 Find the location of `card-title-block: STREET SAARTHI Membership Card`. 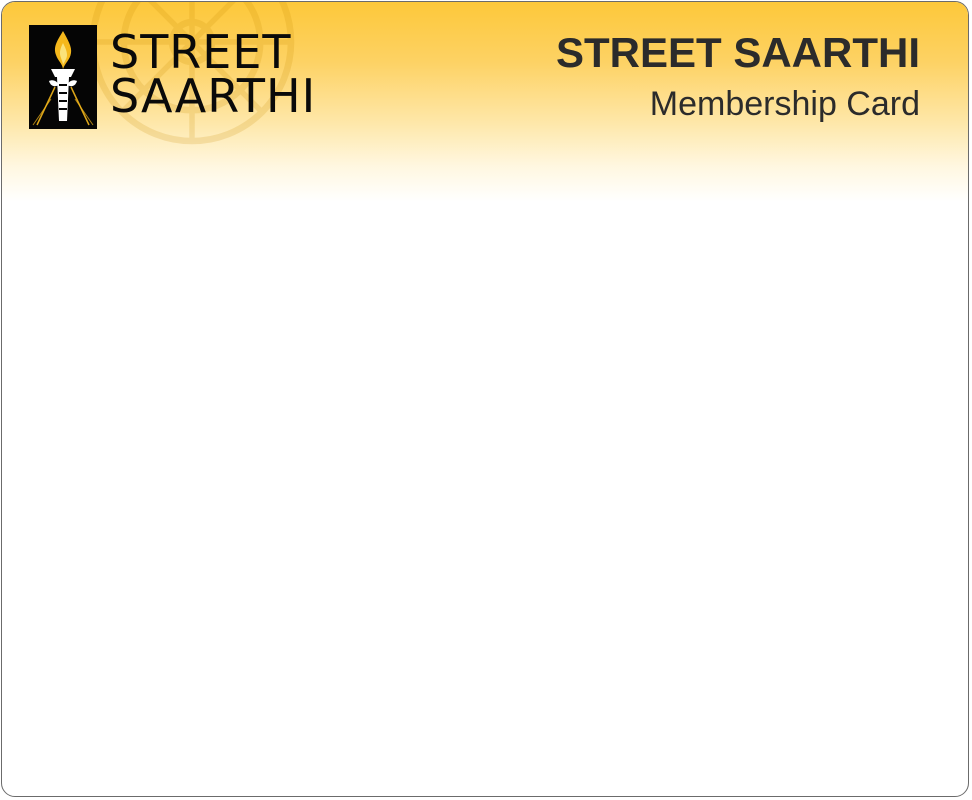

card-title-block: STREET SAARTHI Membership Card is located at coordinates (738, 78).